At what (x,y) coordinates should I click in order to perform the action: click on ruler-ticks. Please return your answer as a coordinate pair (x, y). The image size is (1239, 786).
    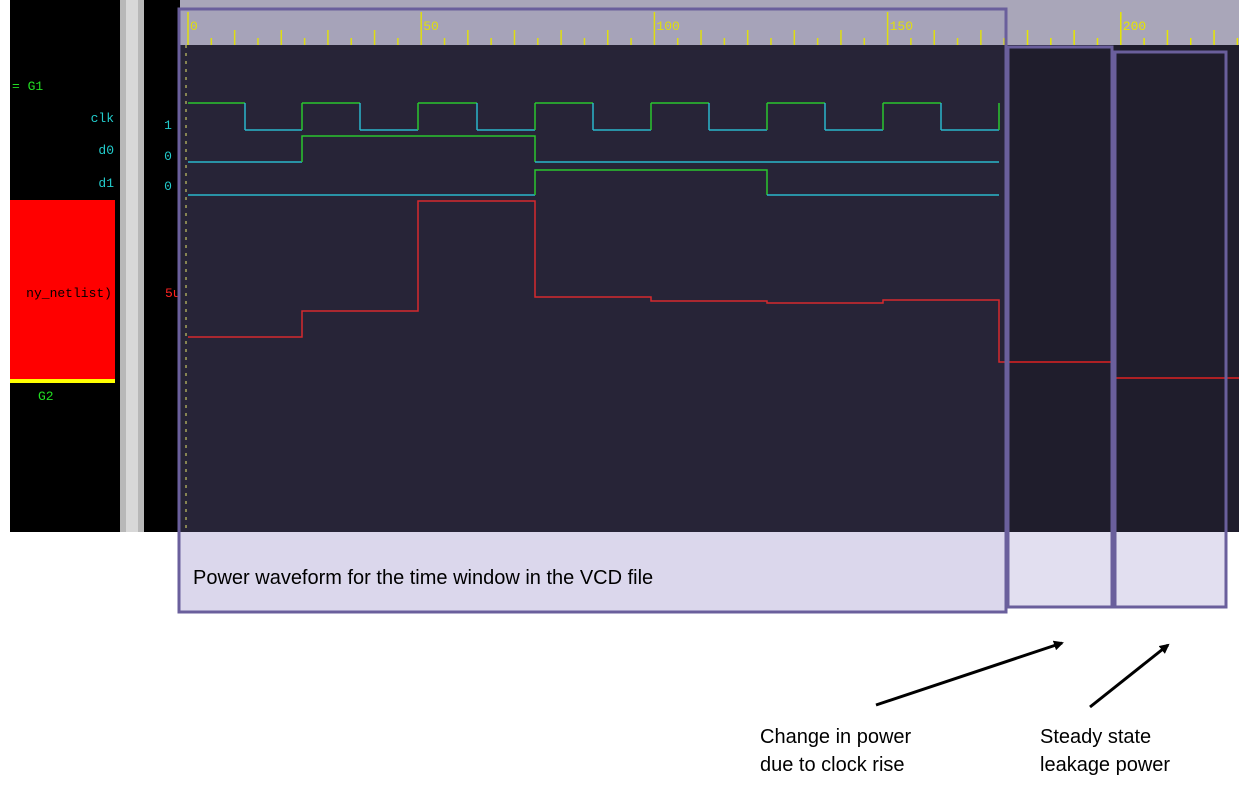
    Looking at the image, I should click on (713, 28).